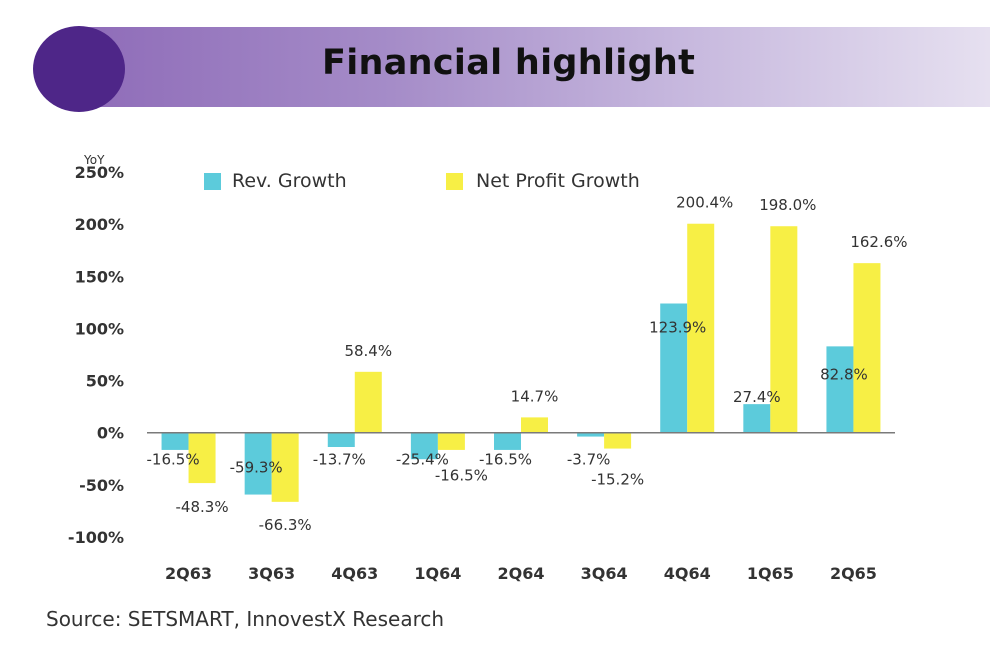 This screenshot has height=651, width=990. What do you see at coordinates (687, 573) in the screenshot?
I see `x-tick-label: 4Q64` at bounding box center [687, 573].